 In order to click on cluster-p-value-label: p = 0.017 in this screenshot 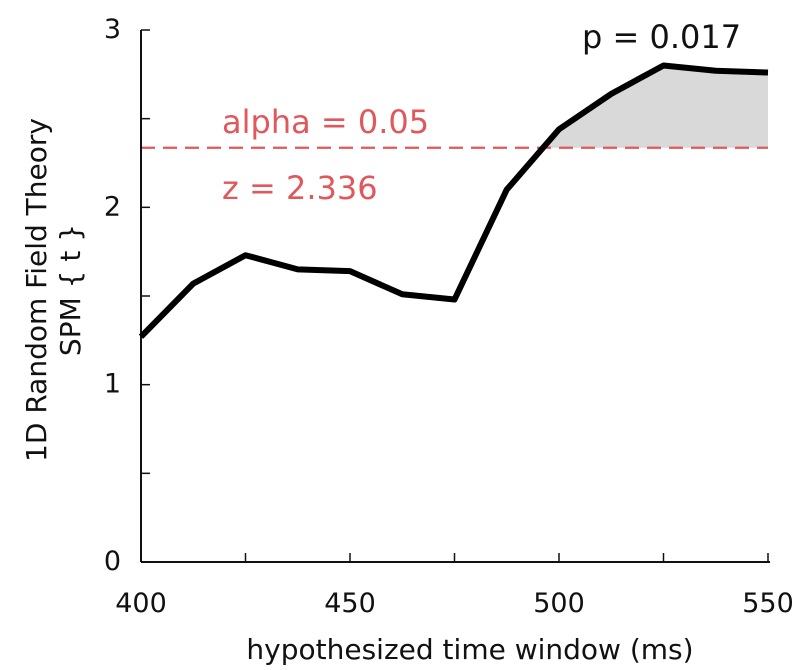, I will do `click(661, 37)`.